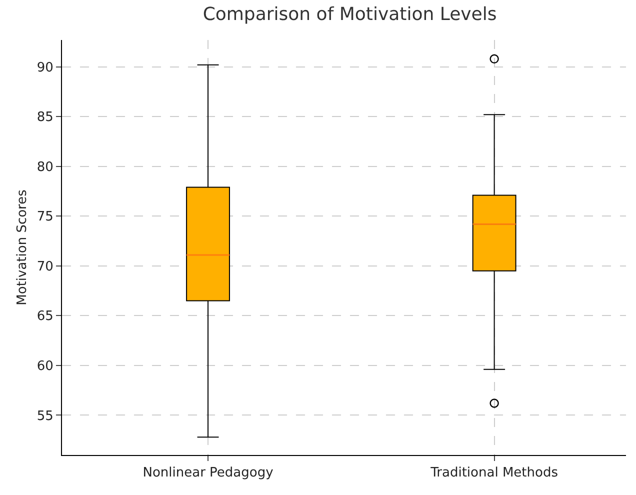 The height and width of the screenshot is (495, 636). Describe the element at coordinates (45, 416) in the screenshot. I see `y-tick-label: 55` at that location.